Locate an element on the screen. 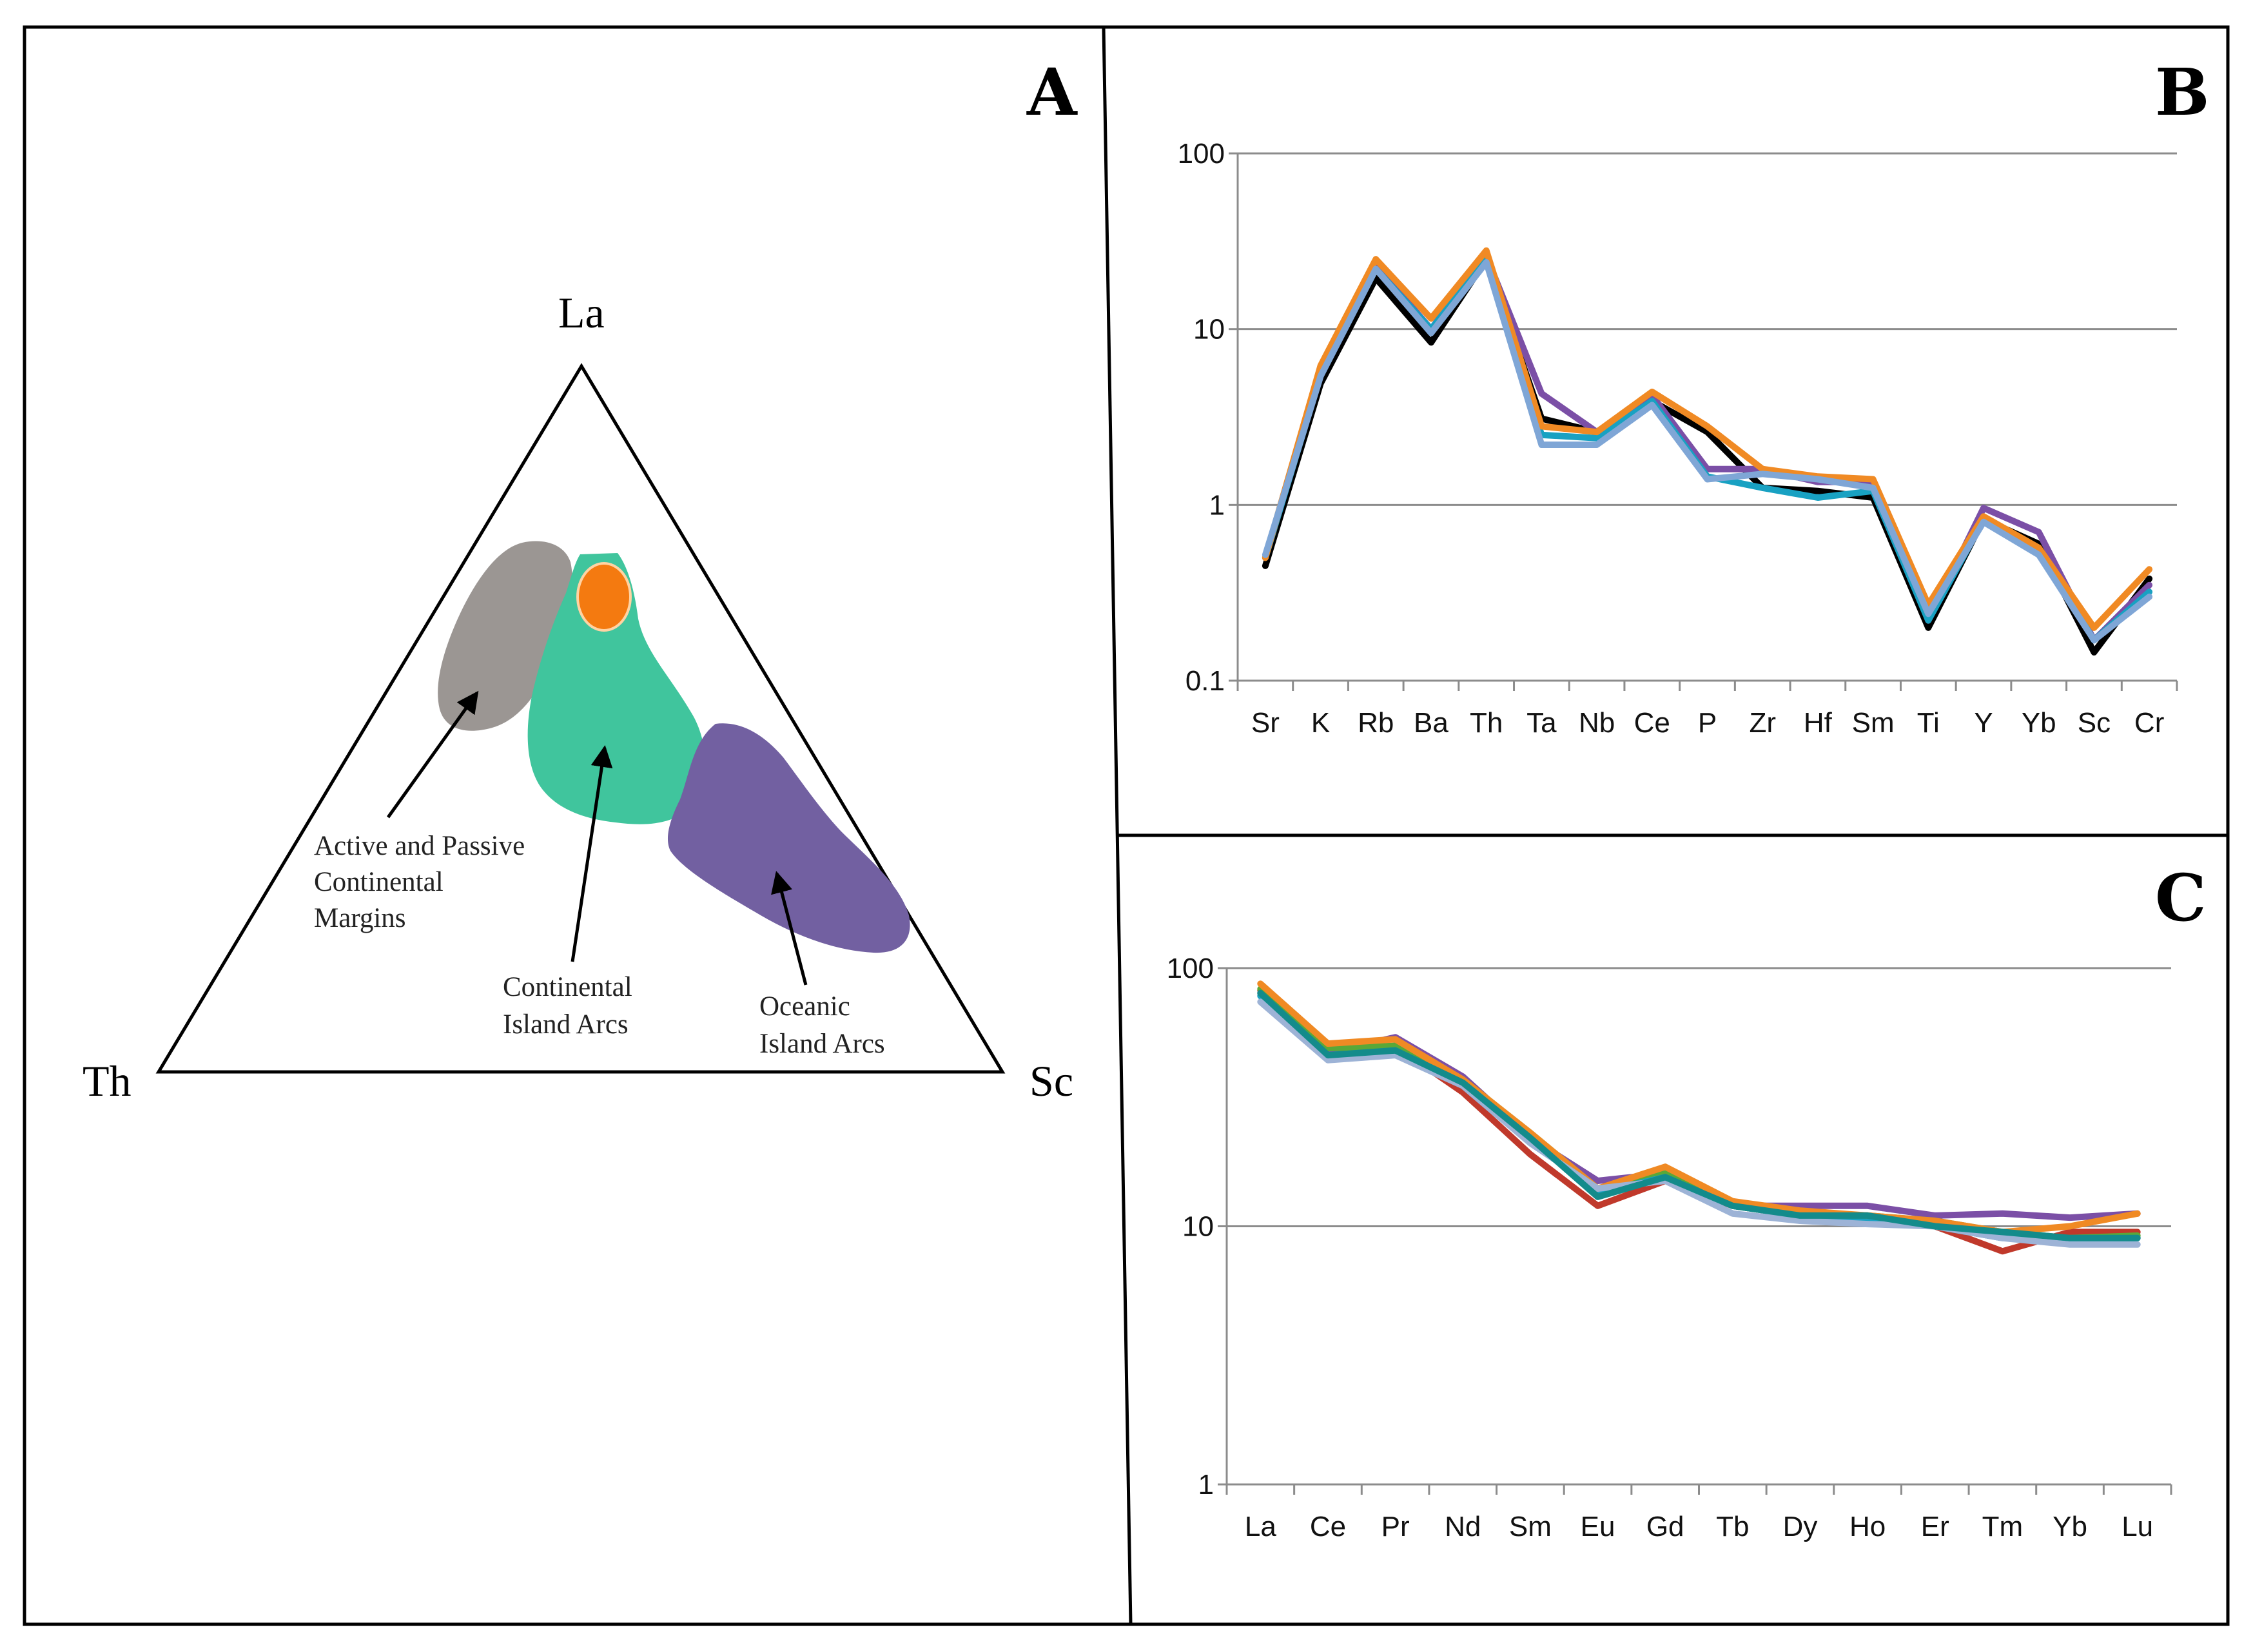 This screenshot has height=1652, width=2253. apex-label-left: Th is located at coordinates (107, 1080).